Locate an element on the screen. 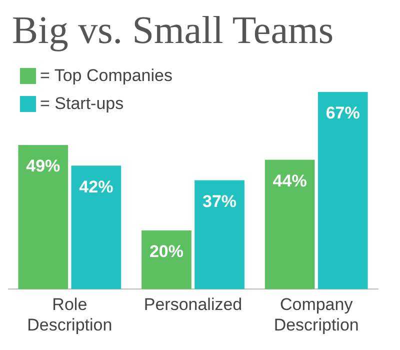 Image resolution: width=400 pixels, height=350 pixels. x-tick-label: Personalized is located at coordinates (193, 304).